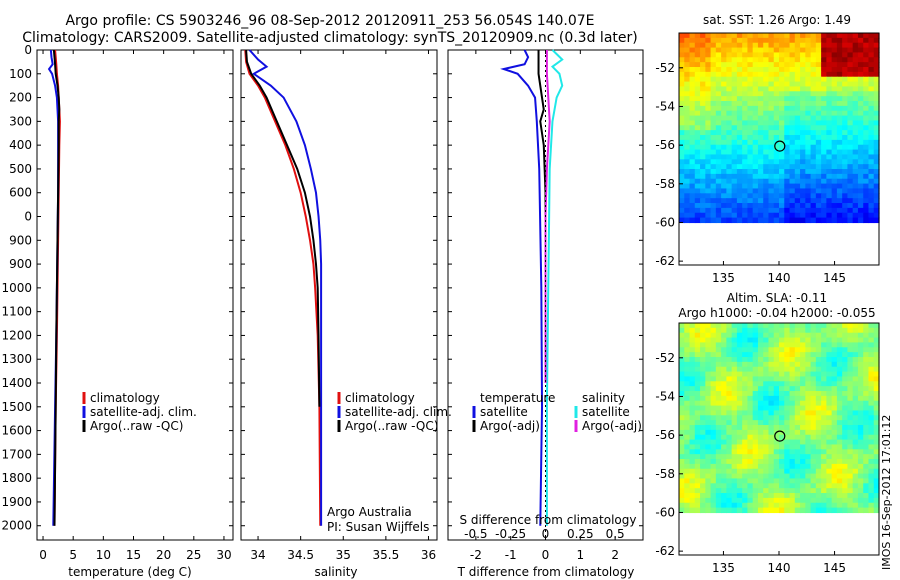 The width and height of the screenshot is (900, 580). Describe the element at coordinates (16, 312) in the screenshot. I see `y-tick-label: 1100` at that location.